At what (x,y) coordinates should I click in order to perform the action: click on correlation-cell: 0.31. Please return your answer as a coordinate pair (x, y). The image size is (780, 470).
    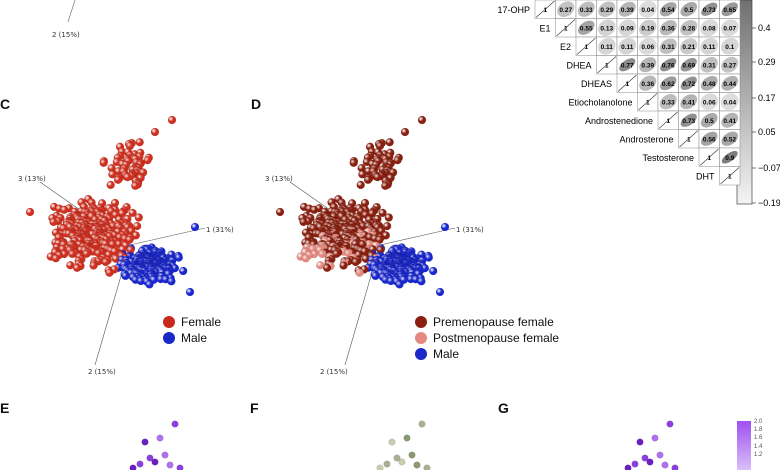
    Looking at the image, I should click on (668, 46).